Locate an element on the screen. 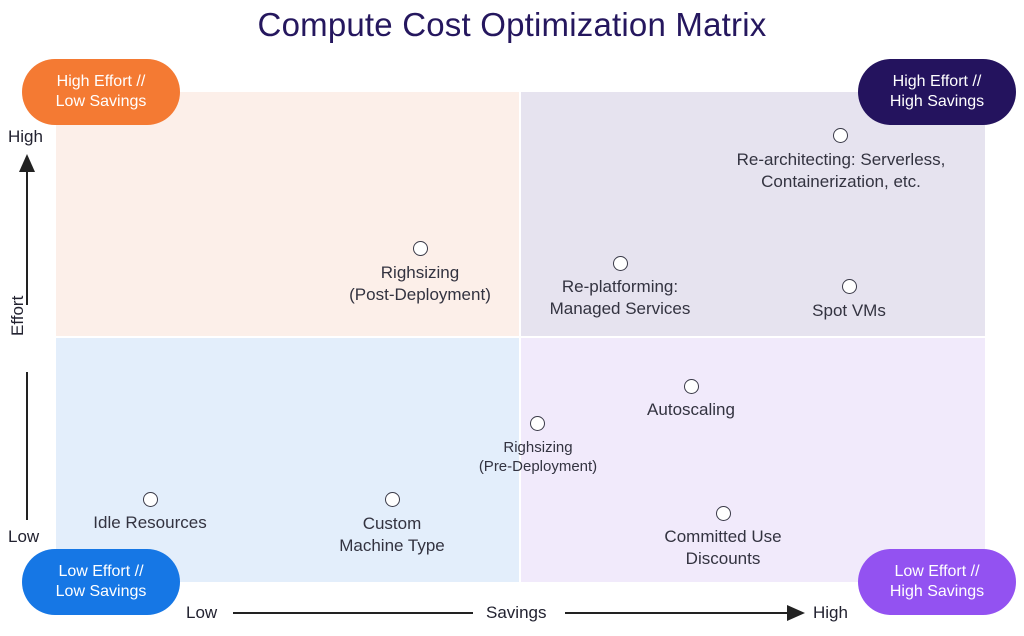  point-marker-custom-machine-type is located at coordinates (392, 499).